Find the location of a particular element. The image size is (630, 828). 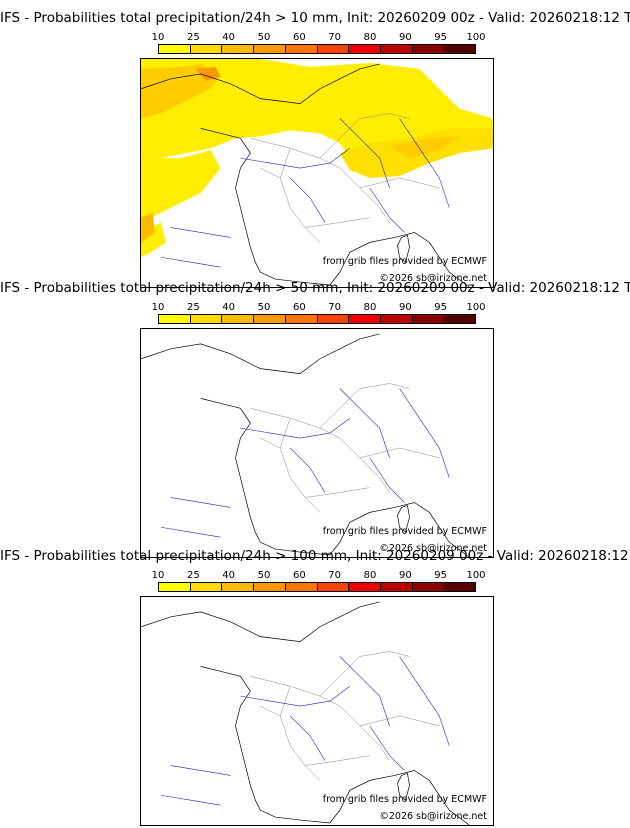

precip-field-orange-sw is located at coordinates (148, 227).